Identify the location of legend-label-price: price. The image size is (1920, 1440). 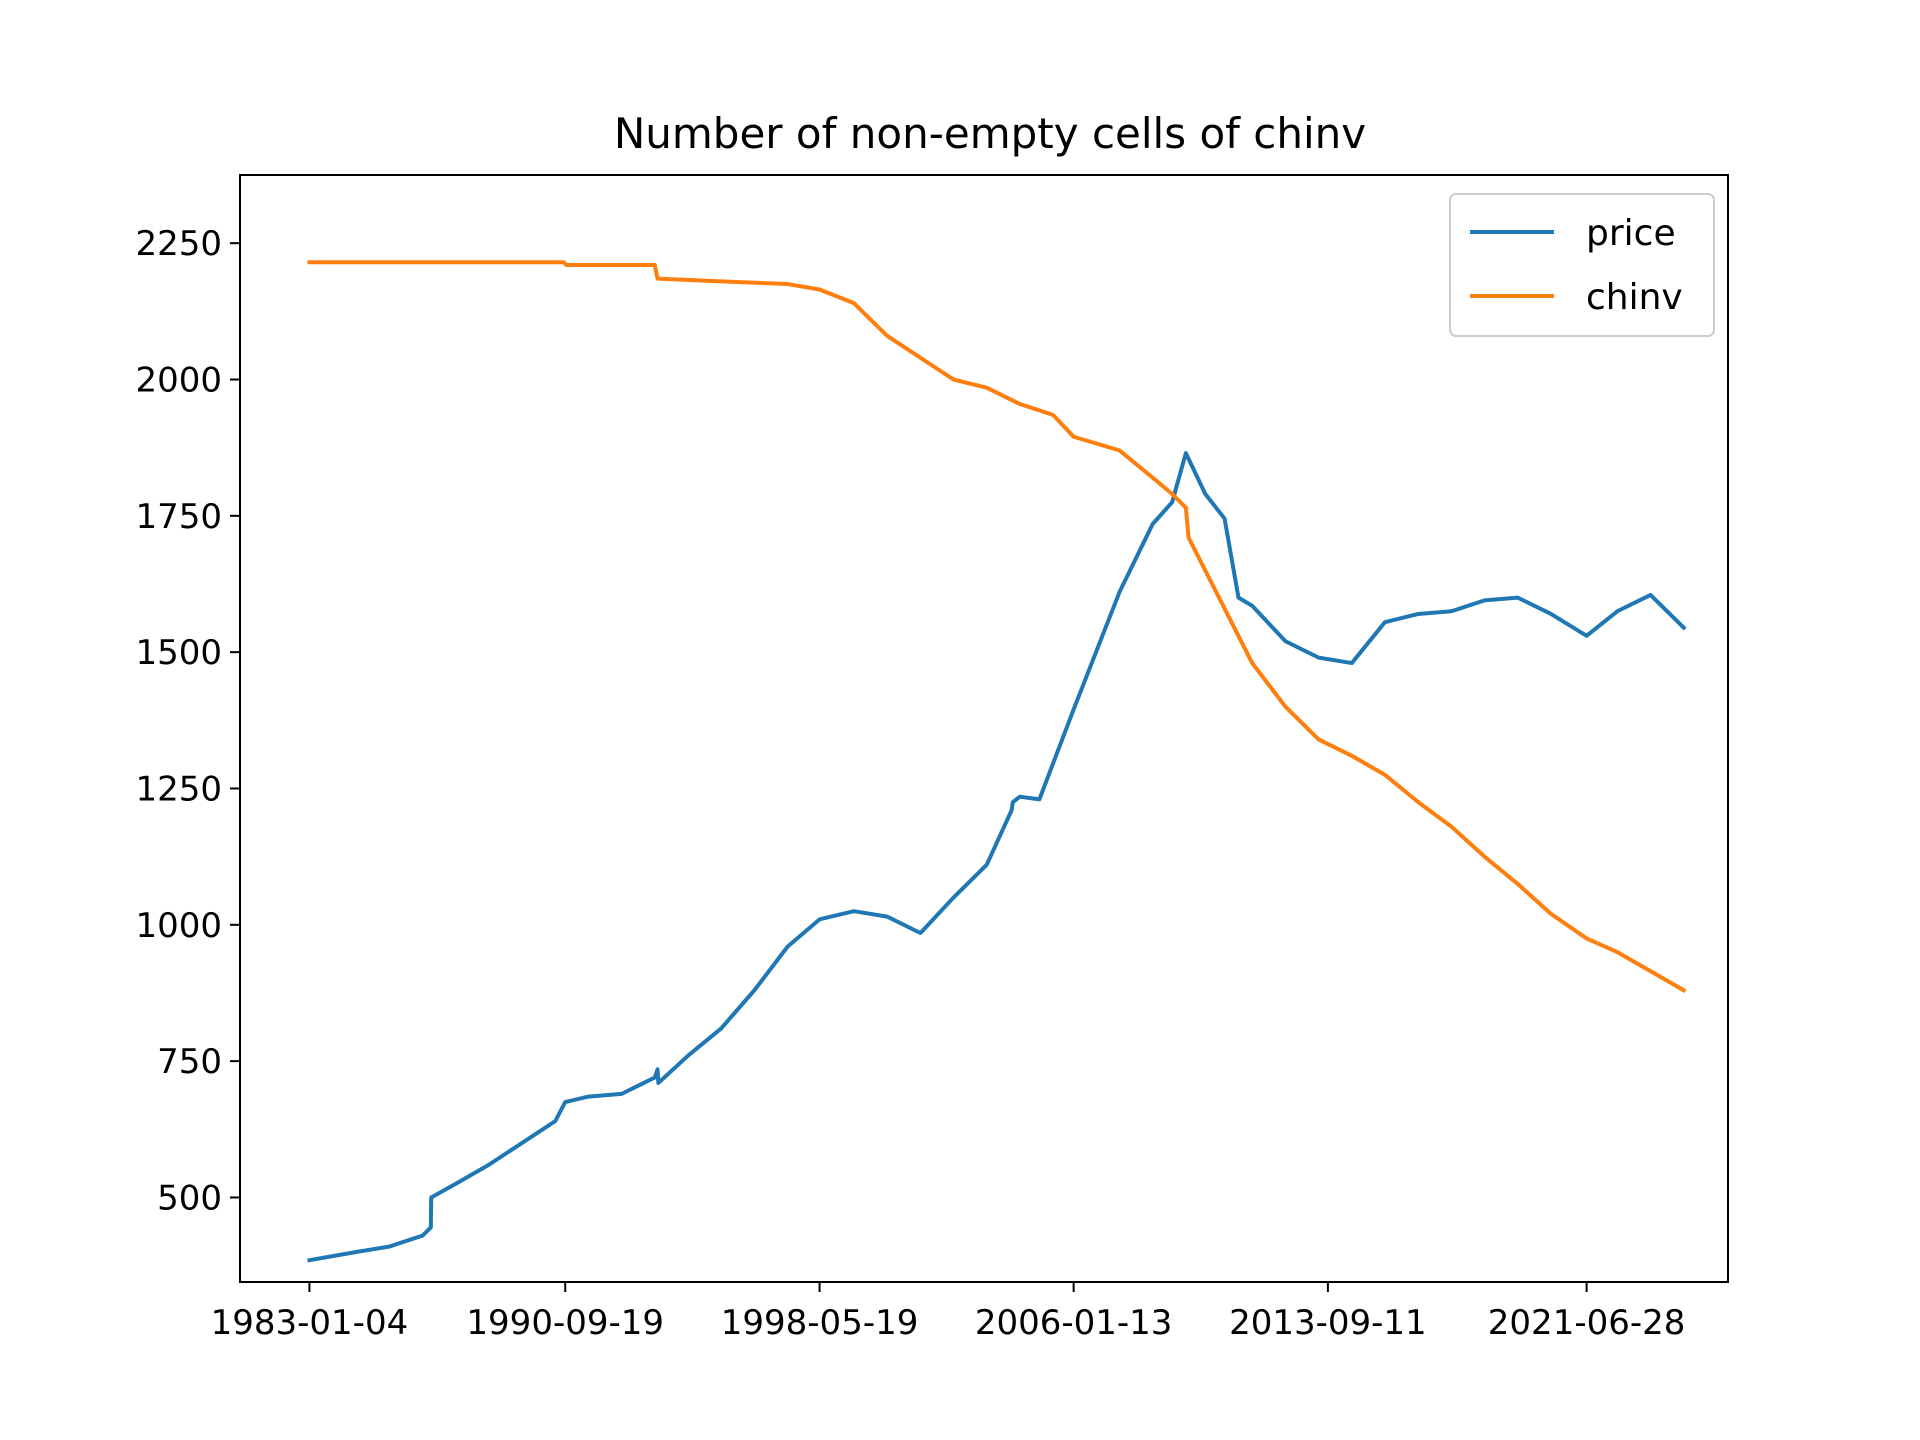
(1631, 233).